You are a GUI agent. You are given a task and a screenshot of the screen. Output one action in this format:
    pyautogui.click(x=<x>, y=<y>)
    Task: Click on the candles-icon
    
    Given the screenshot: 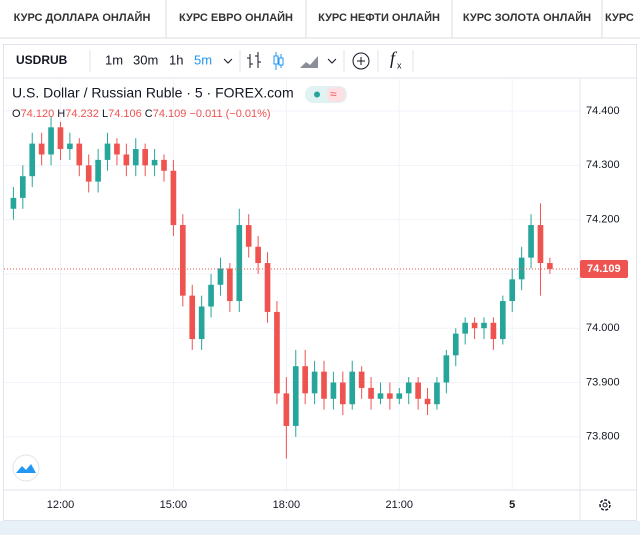 What is the action you would take?
    pyautogui.click(x=281, y=61)
    